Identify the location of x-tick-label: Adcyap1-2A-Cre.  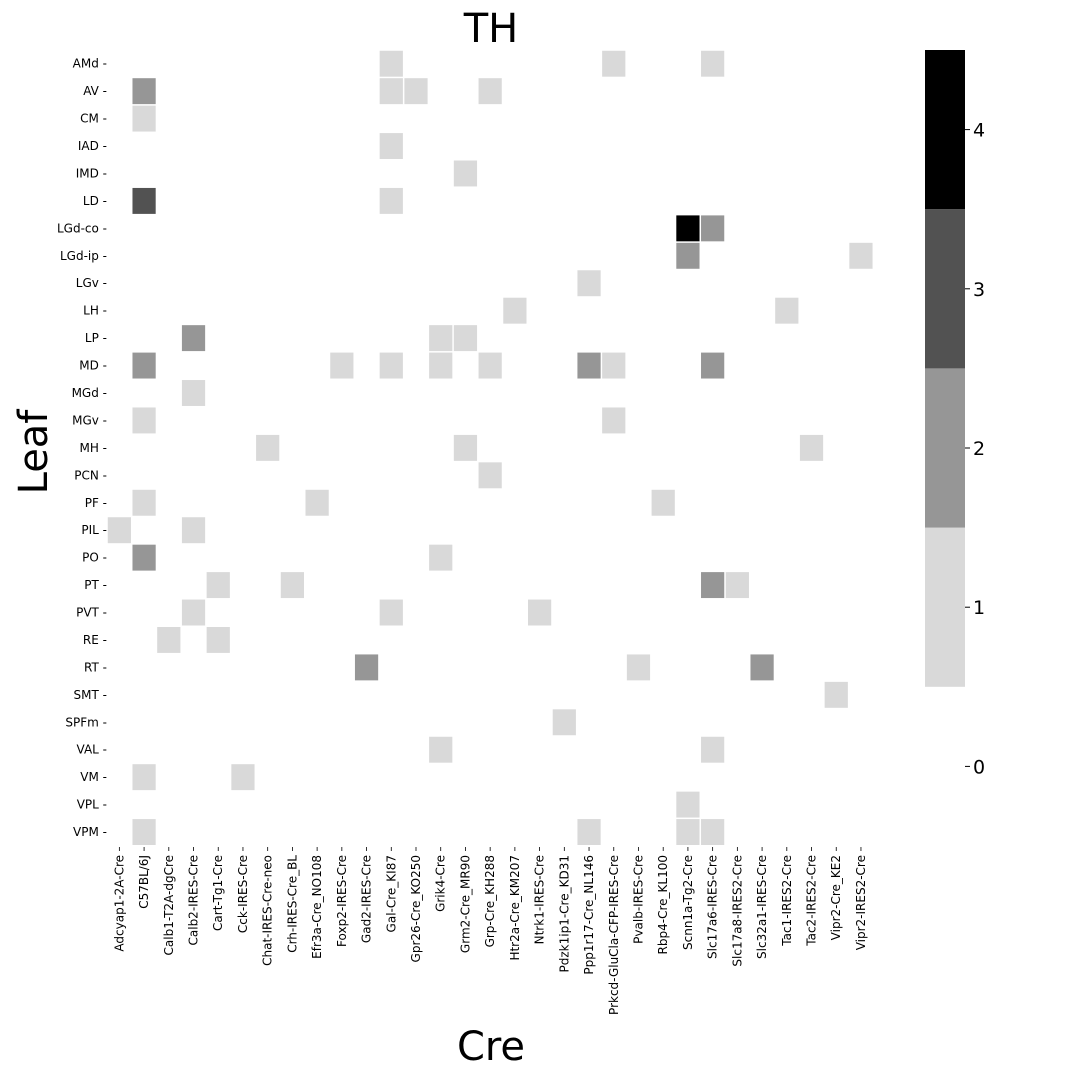
(119, 903).